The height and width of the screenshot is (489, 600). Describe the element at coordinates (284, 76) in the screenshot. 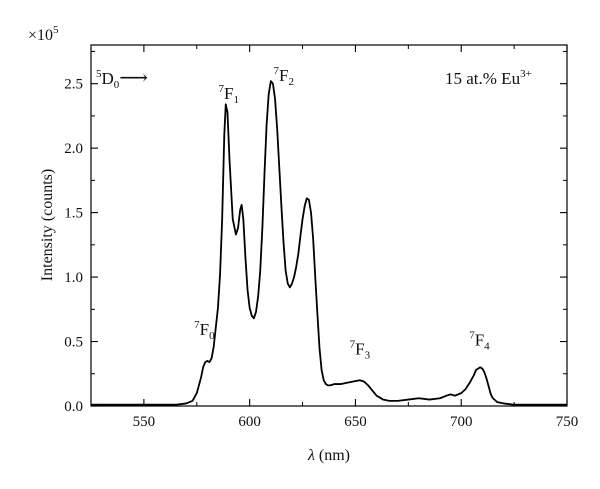

I see `peak-label-f2: 7F2` at that location.